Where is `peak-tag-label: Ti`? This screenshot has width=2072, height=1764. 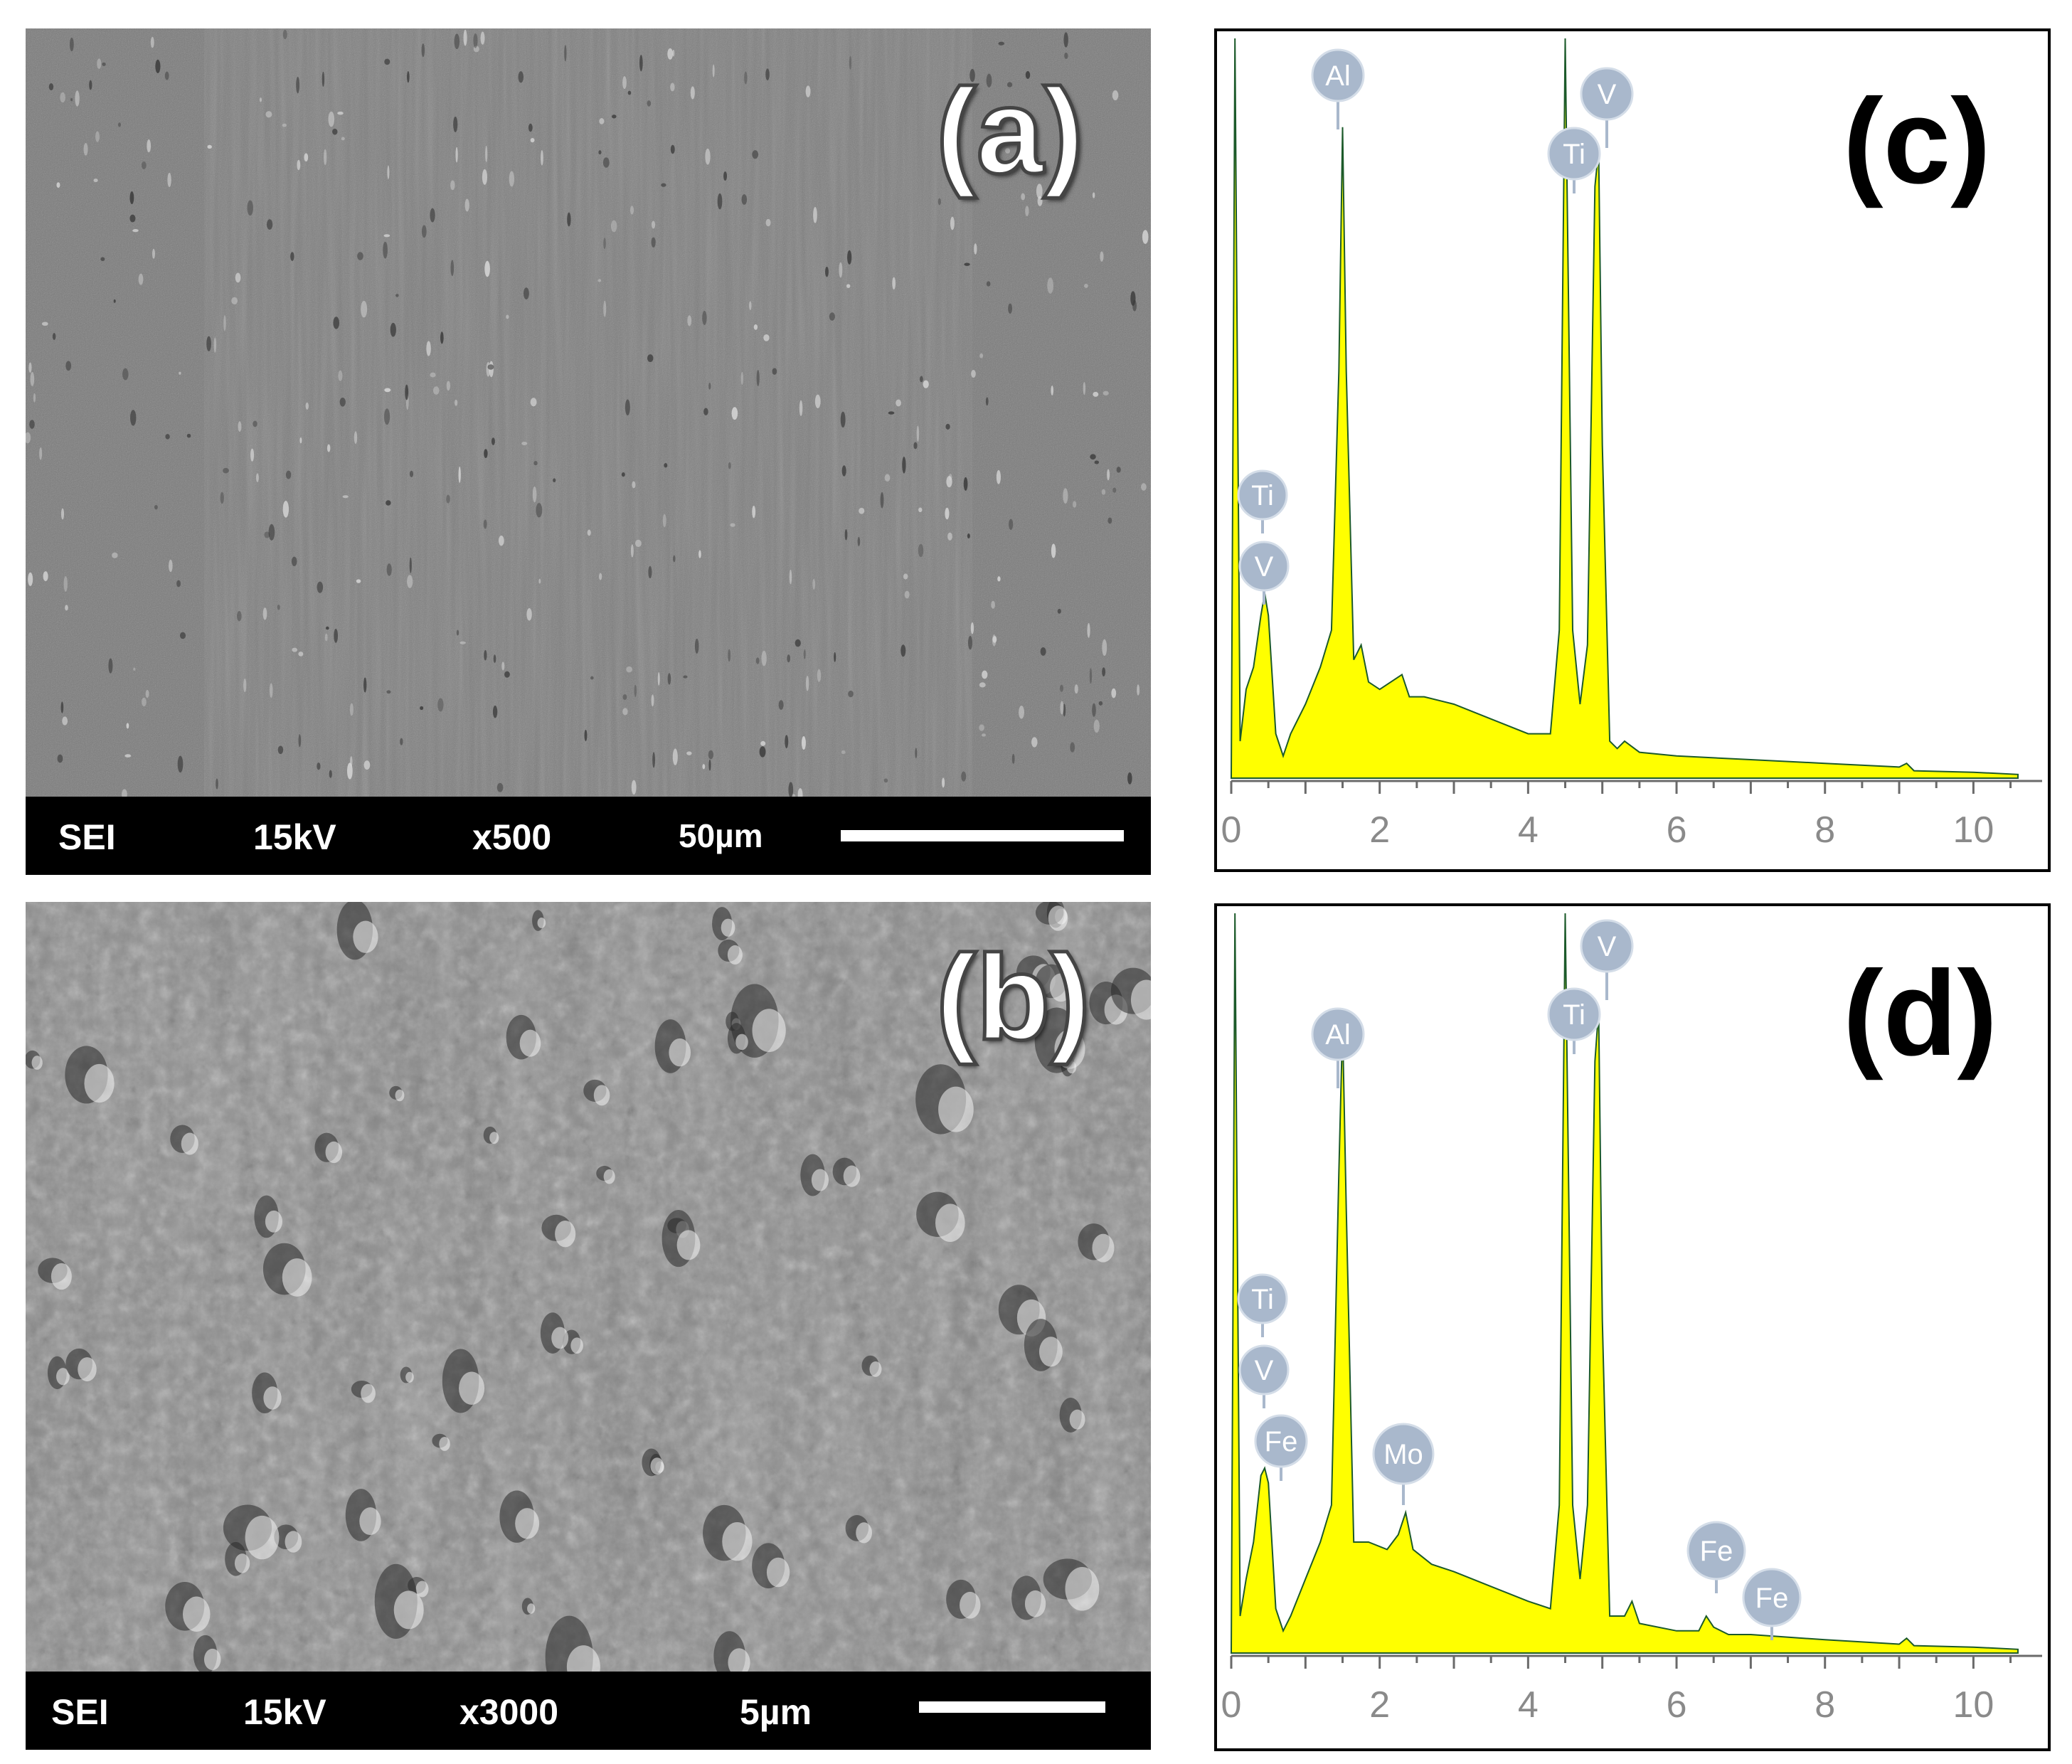 peak-tag-label: Ti is located at coordinates (1574, 154).